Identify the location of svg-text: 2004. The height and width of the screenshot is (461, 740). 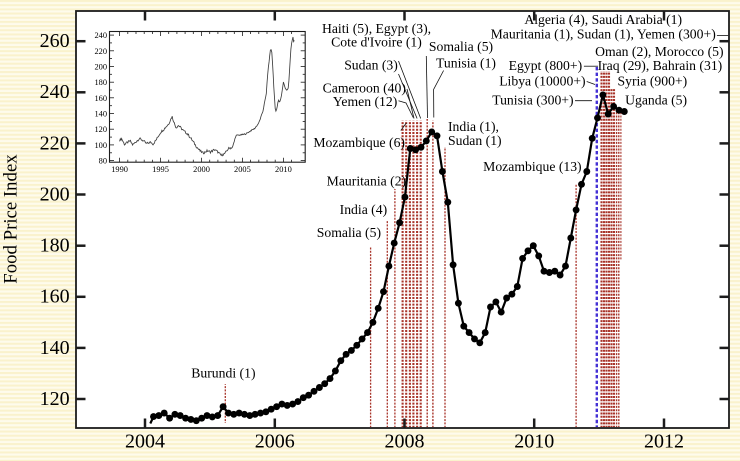
(145, 442).